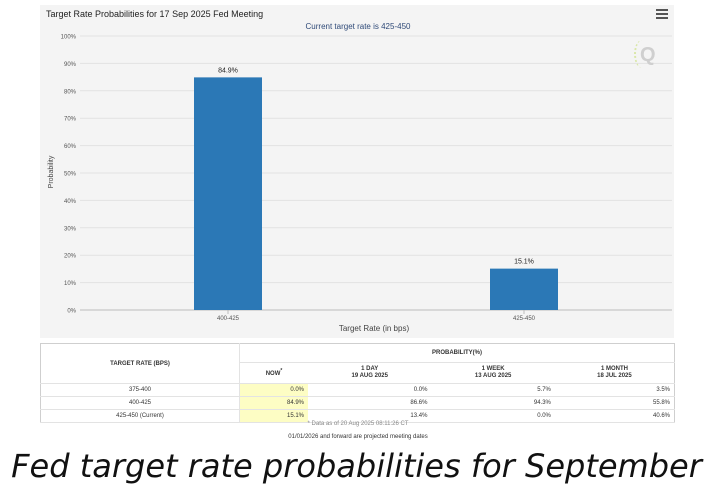  What do you see at coordinates (70, 202) in the screenshot?
I see `y-tick-label: 40%` at bounding box center [70, 202].